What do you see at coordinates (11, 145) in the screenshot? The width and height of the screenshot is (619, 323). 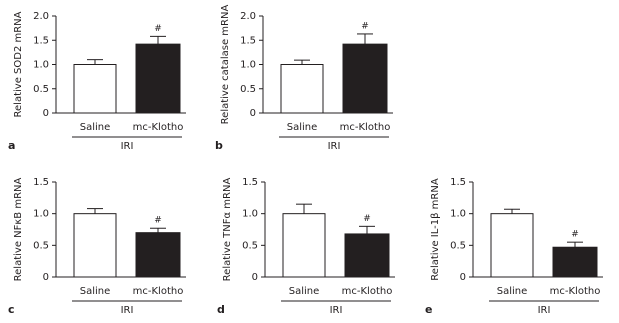 I see `panel-label: a` at bounding box center [11, 145].